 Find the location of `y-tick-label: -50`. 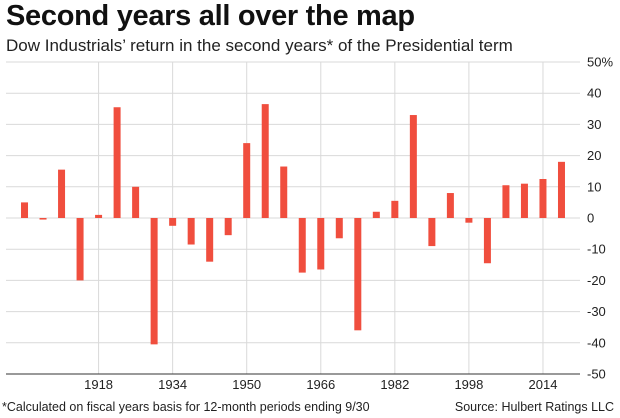

y-tick-label: -50 is located at coordinates (596, 374).